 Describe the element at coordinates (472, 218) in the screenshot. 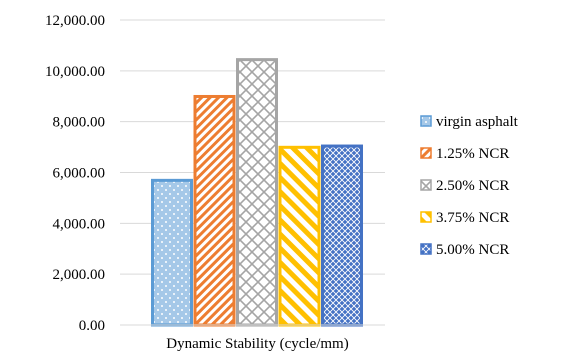

I see `legend-label: 3.75% NCR` at that location.